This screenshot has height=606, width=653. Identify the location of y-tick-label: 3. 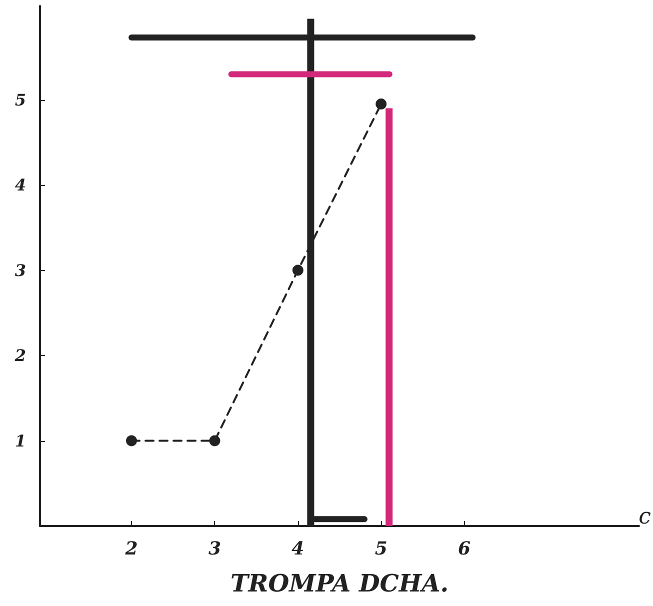
(20, 270).